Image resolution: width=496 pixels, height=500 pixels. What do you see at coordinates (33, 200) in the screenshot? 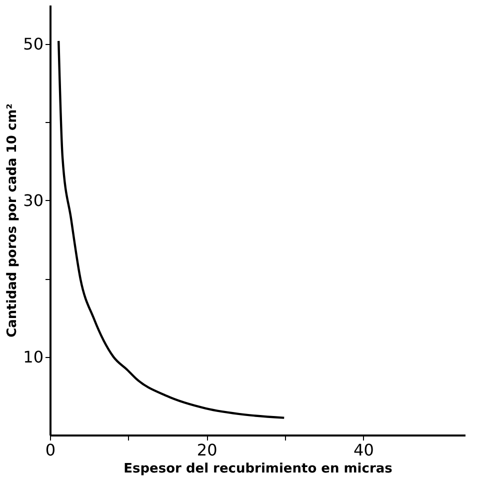
I see `y-tick-label: 30` at bounding box center [33, 200].